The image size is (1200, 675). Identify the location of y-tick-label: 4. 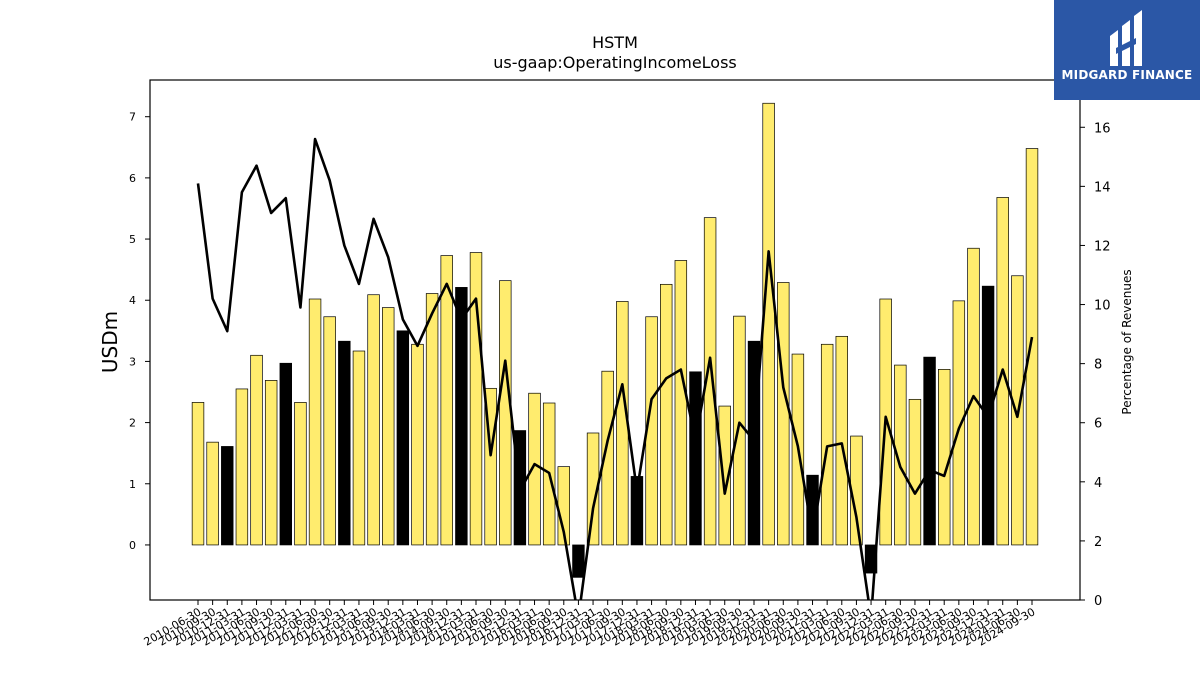
(132, 300).